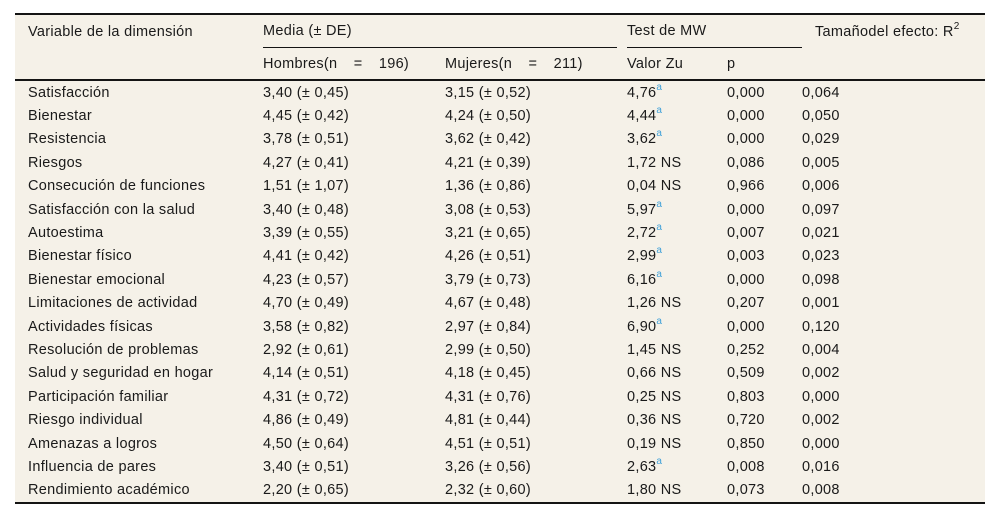 This screenshot has height=517, width=1000. I want to click on cell-mujeres-mean: 3,62 (± 0,42), so click(488, 139).